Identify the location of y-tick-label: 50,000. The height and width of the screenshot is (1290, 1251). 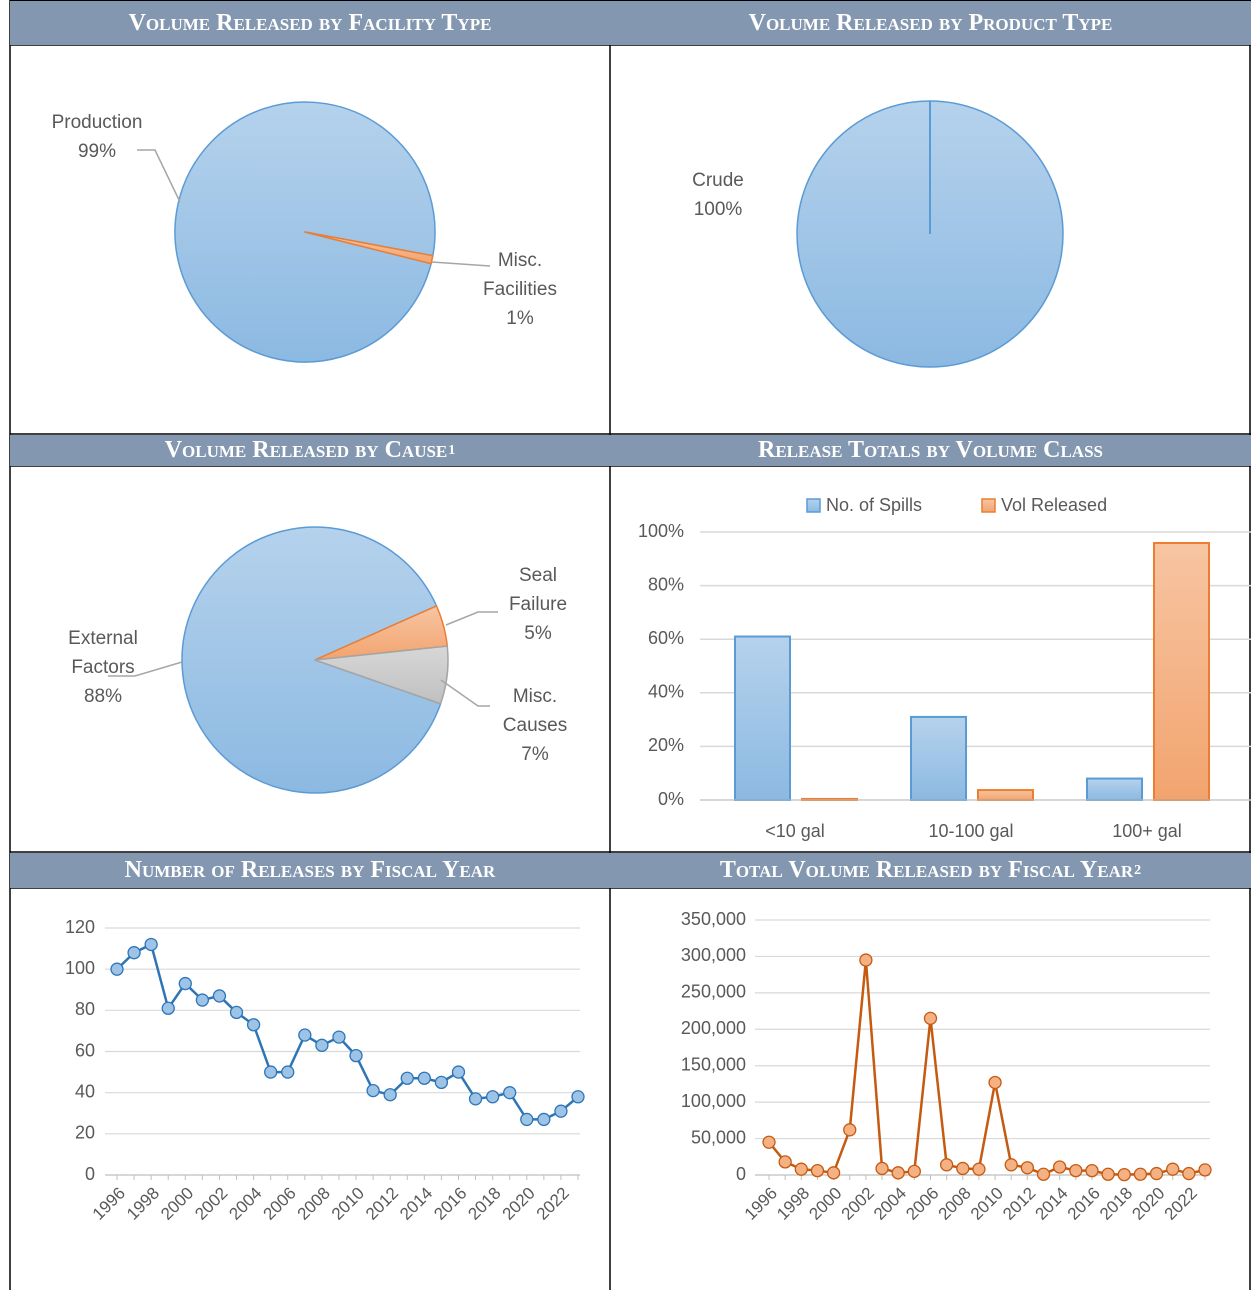
(718, 1137).